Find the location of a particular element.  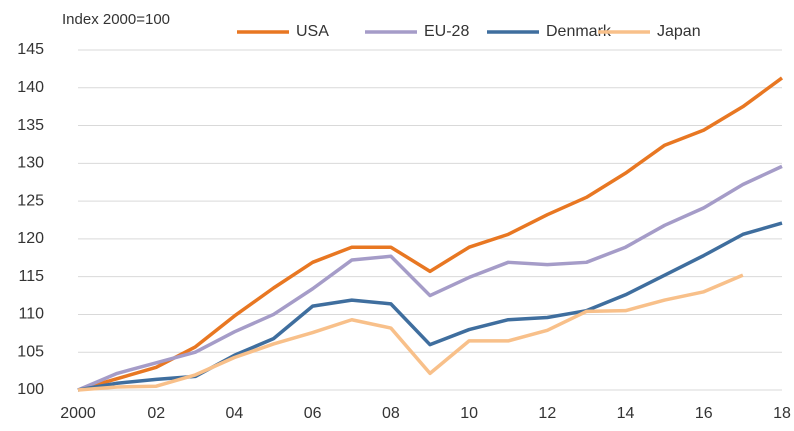

legend-label: USA is located at coordinates (312, 31).